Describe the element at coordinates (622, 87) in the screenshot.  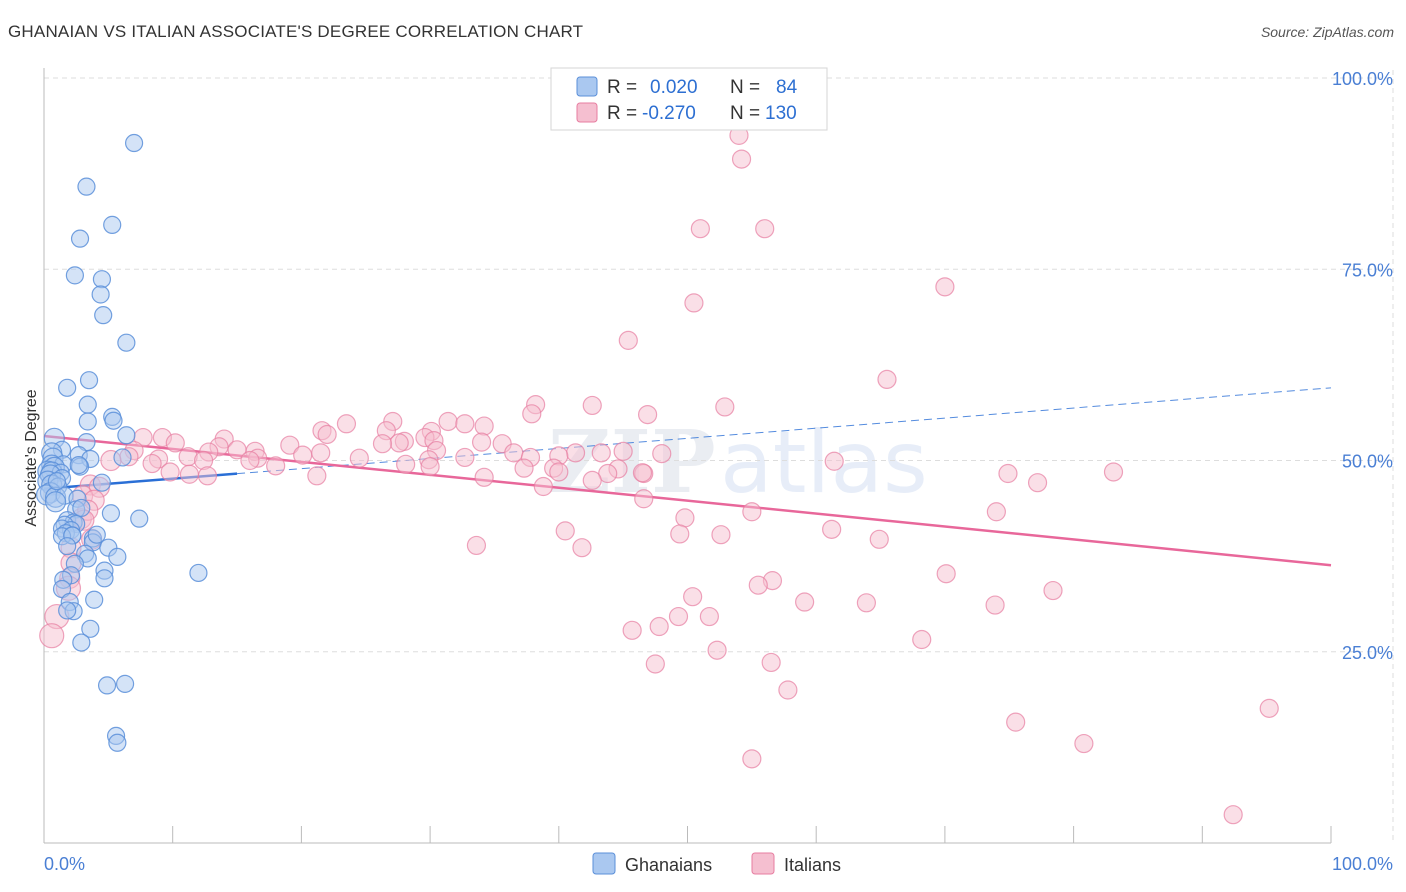
I see `legend-r-label-1: R =` at that location.